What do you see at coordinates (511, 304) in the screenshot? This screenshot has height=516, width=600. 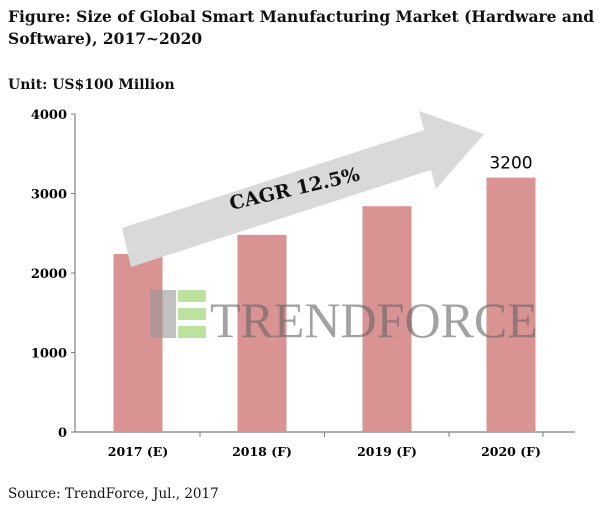 I see `bar-2020` at bounding box center [511, 304].